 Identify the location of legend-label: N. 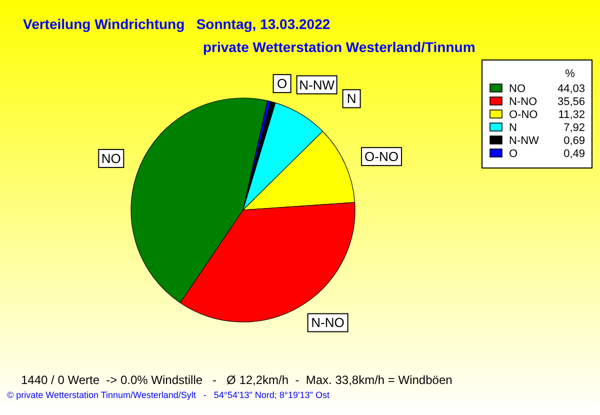
(513, 128).